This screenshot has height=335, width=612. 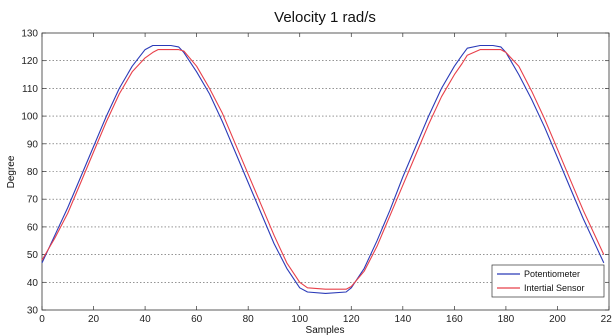 I want to click on legend-box, so click(x=548, y=281).